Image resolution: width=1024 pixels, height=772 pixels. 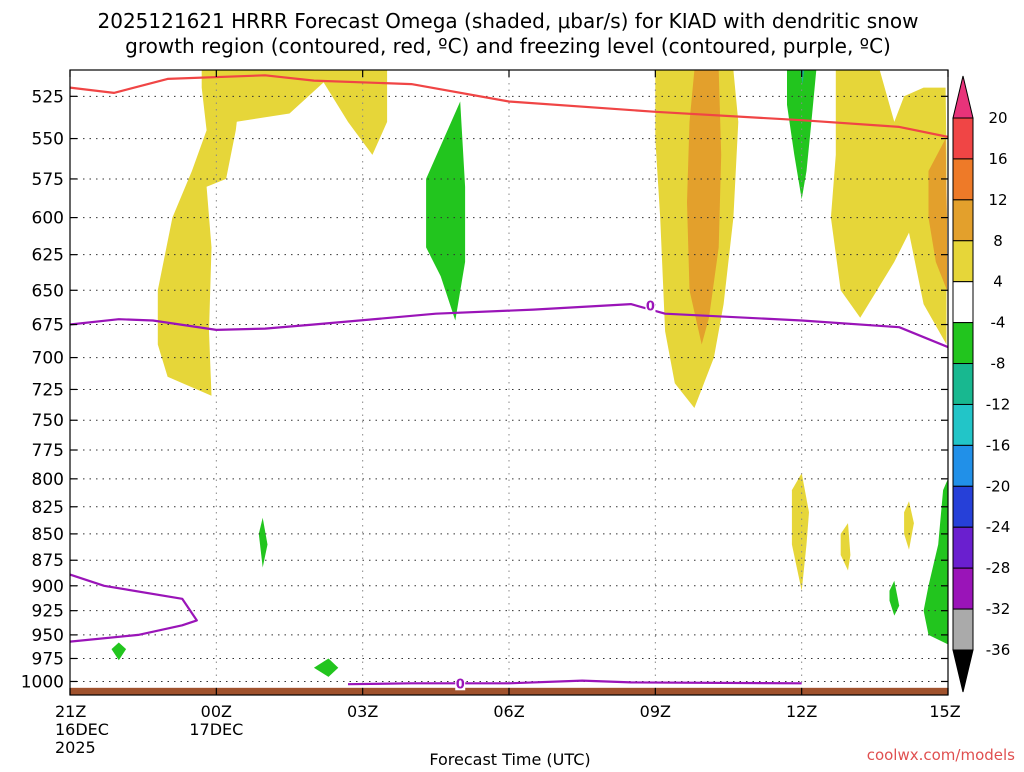 I want to click on x-tick-label-00Z: 00Z, so click(x=216, y=711).